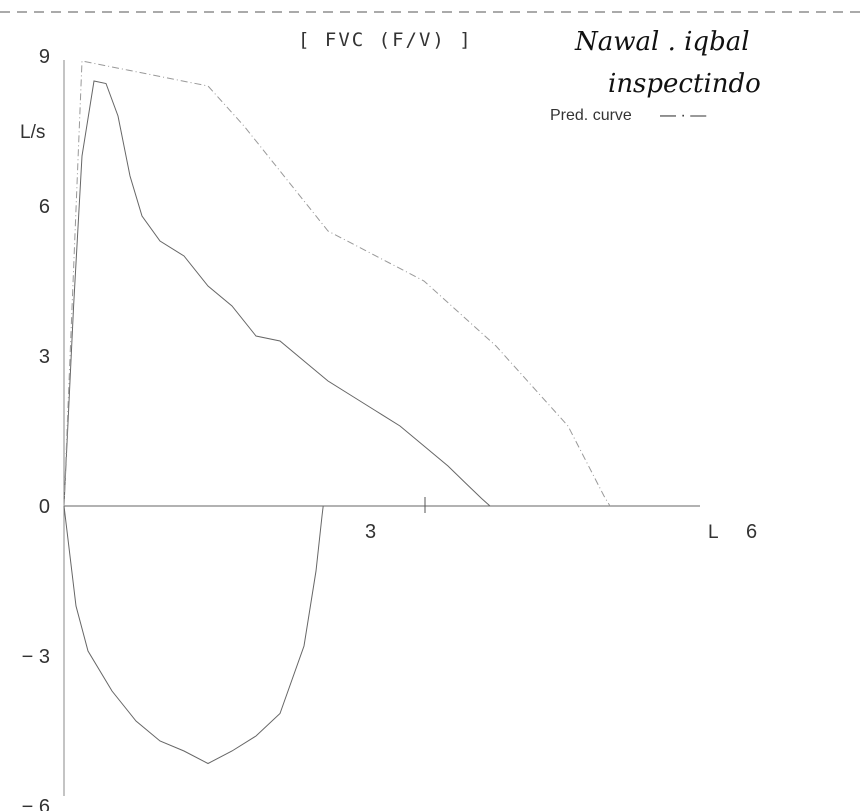 This screenshot has width=865, height=811. Describe the element at coordinates (44, 507) in the screenshot. I see `y-tick-label: 0` at that location.